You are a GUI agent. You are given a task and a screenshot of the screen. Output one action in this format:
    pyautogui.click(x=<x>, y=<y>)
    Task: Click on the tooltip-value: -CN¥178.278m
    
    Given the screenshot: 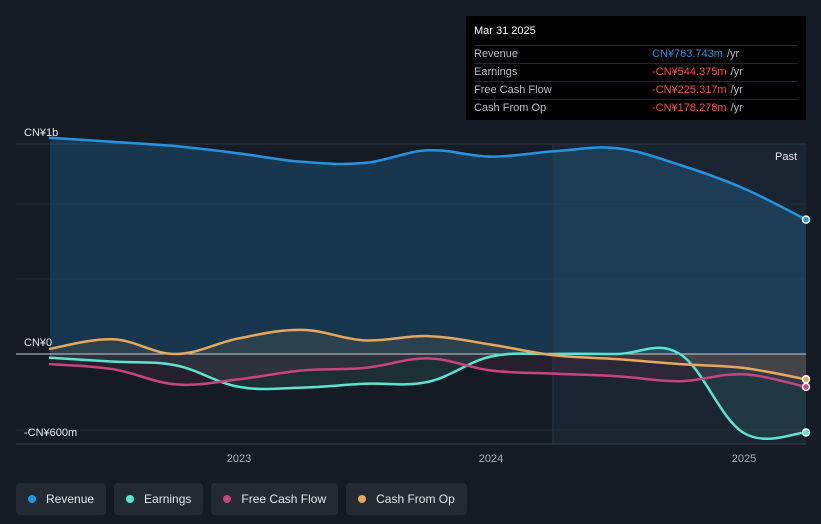 What is the action you would take?
    pyautogui.click(x=689, y=108)
    